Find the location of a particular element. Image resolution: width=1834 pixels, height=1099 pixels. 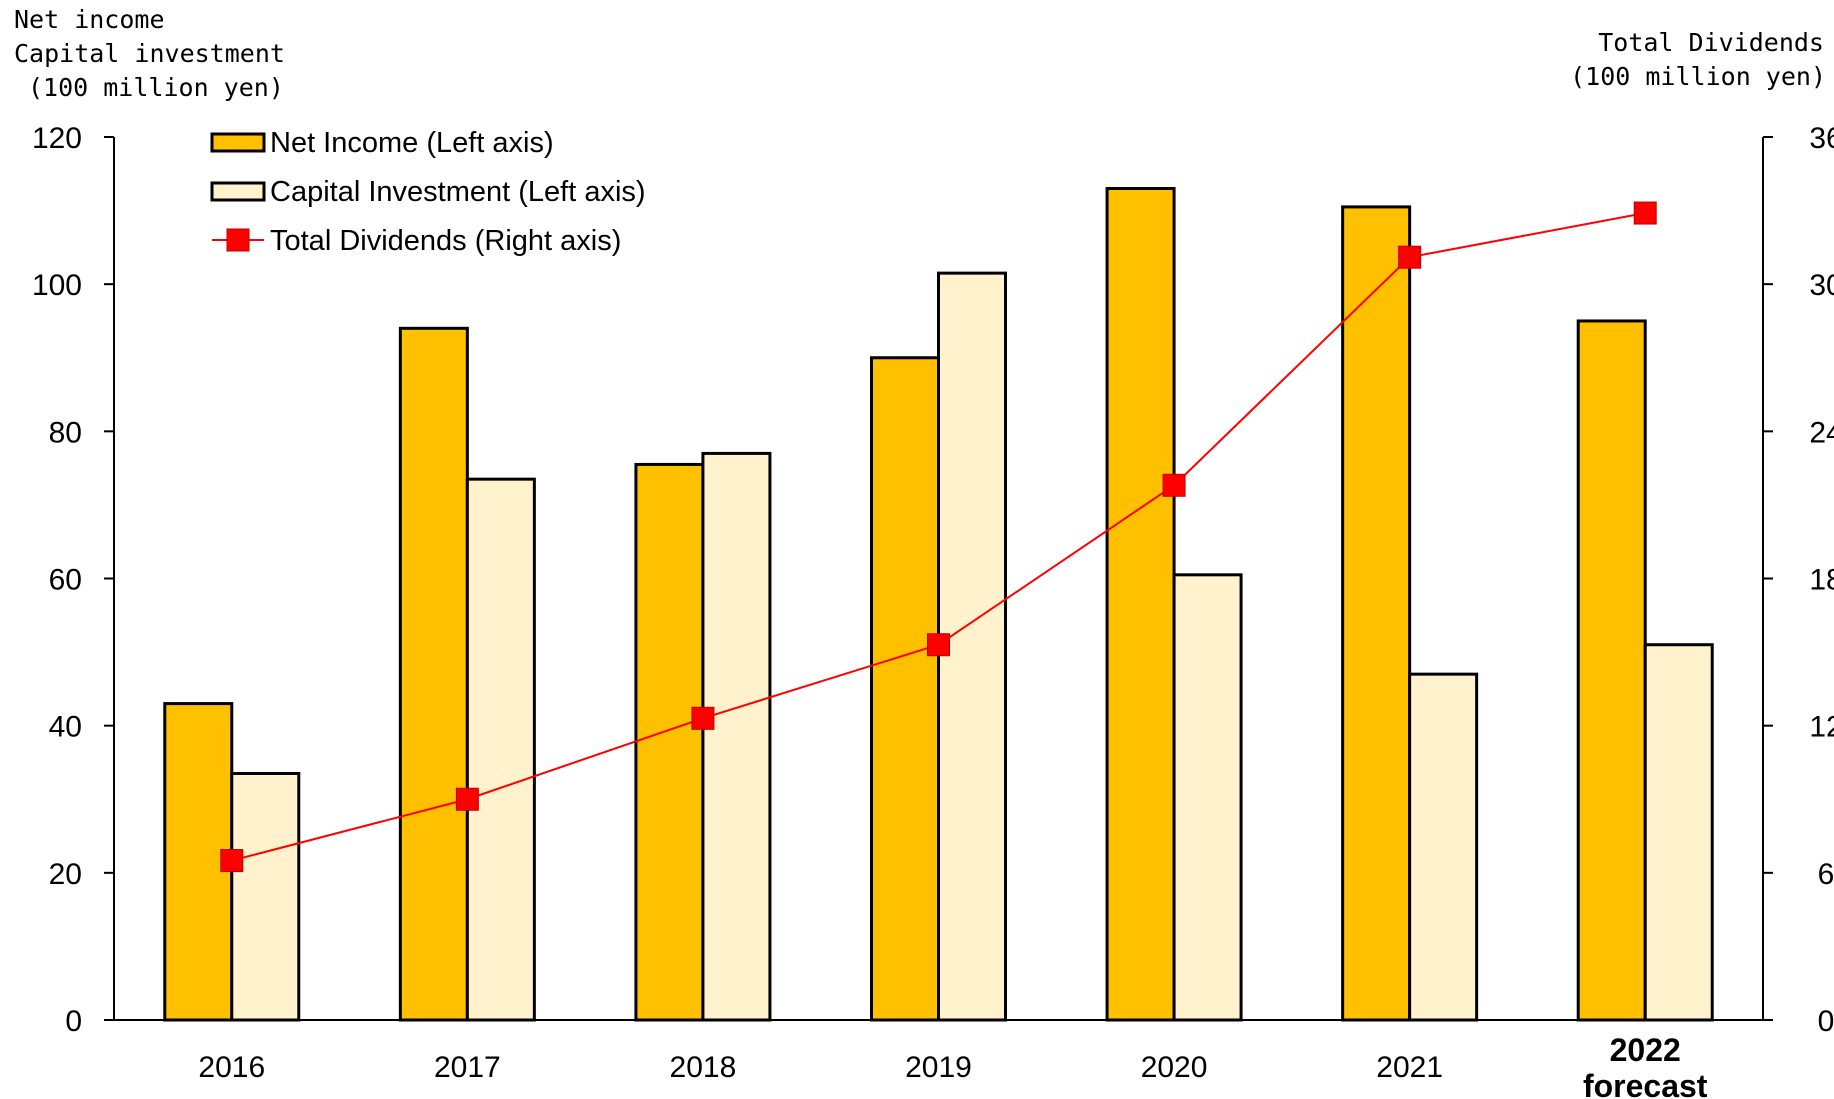

dividends-point-2018 is located at coordinates (703, 718).